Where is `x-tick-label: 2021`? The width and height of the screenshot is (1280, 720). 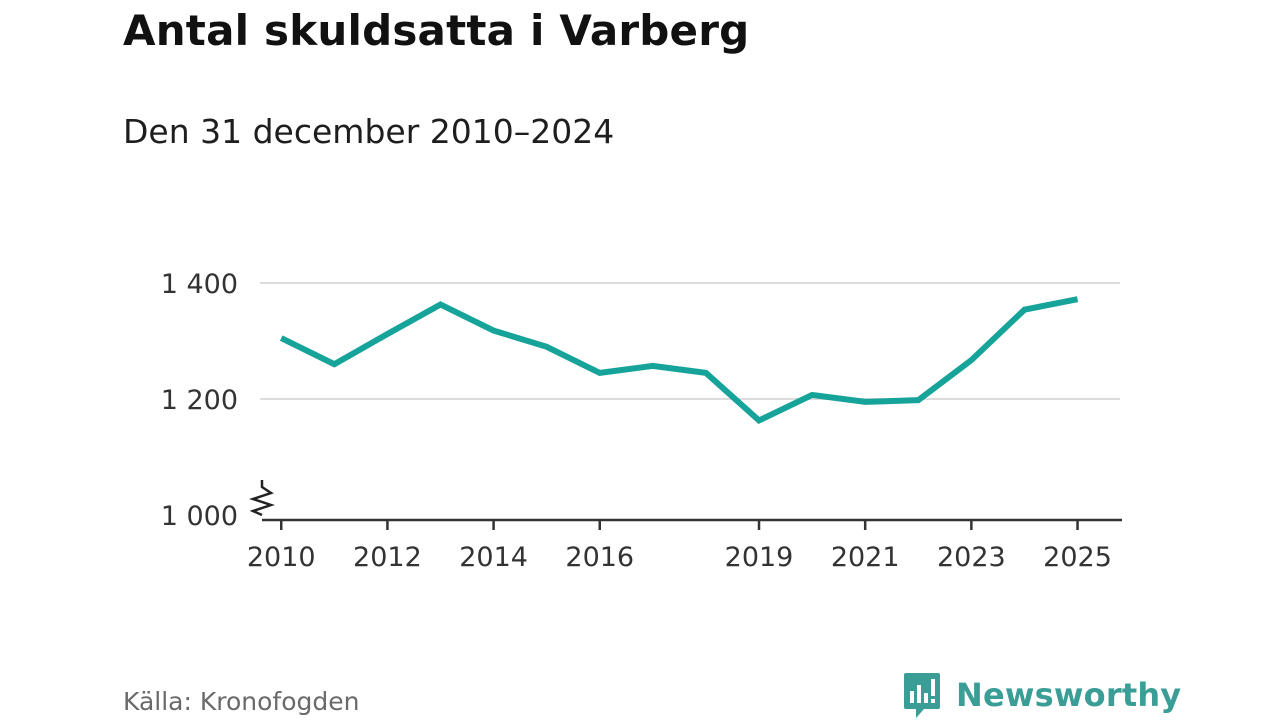 x-tick-label: 2021 is located at coordinates (865, 557).